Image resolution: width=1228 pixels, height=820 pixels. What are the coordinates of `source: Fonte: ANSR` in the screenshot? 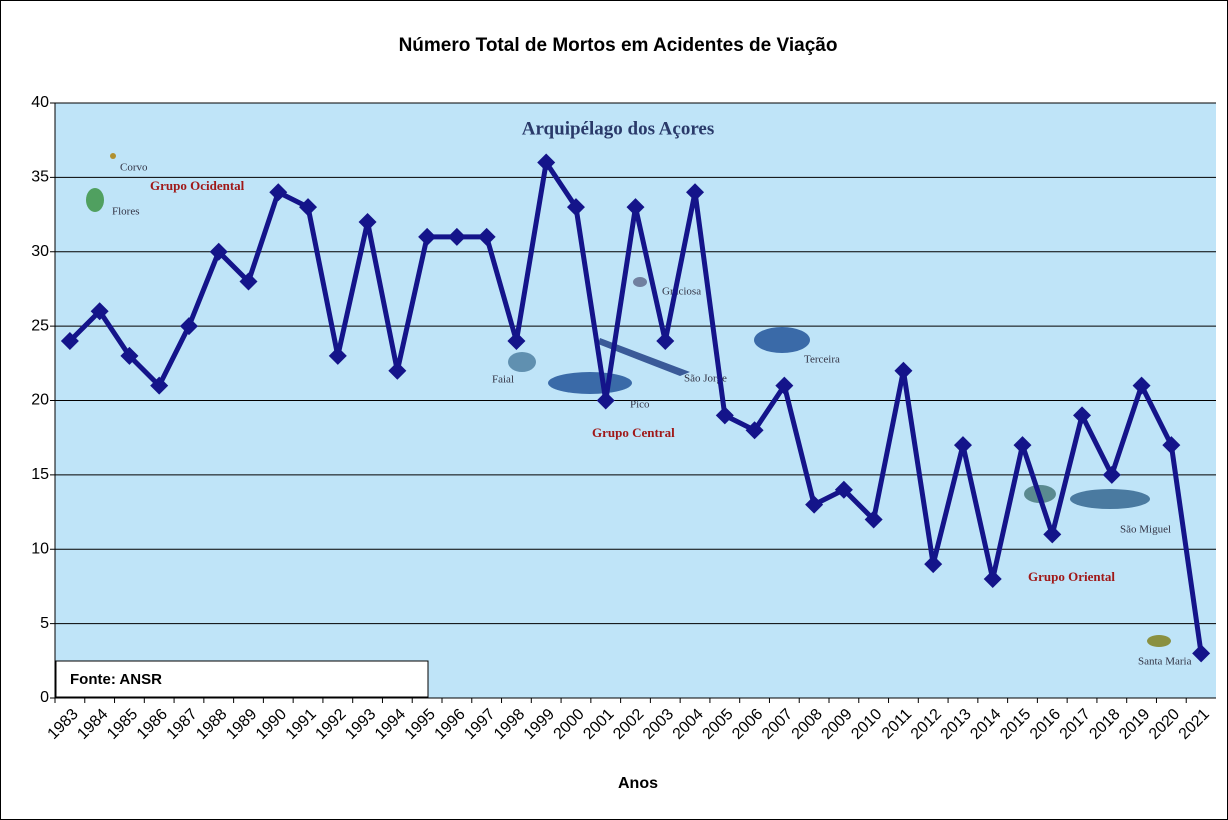 It's located at (116, 679).